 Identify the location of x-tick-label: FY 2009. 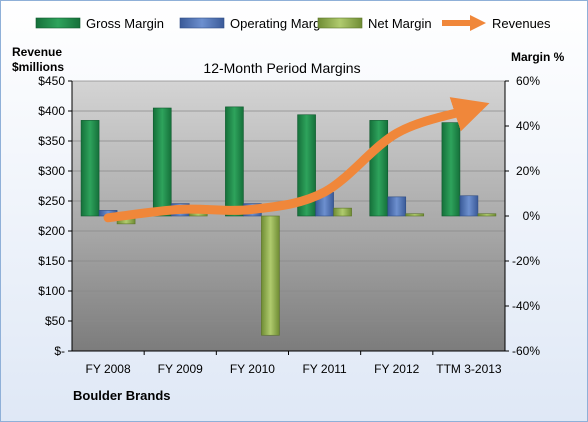
(180, 369).